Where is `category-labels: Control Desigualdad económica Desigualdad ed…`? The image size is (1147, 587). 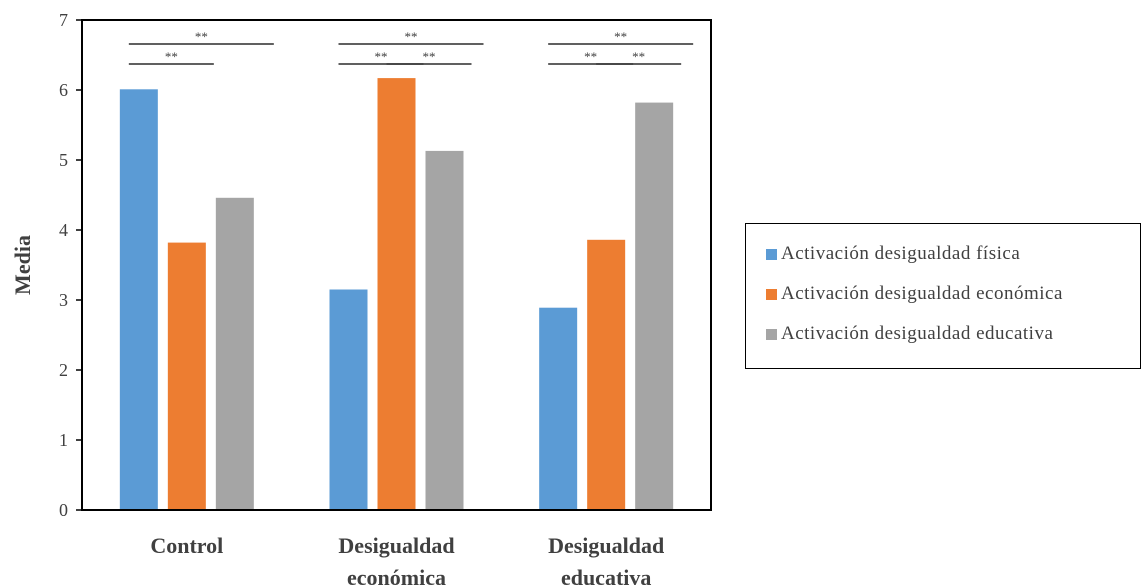 category-labels: Control Desigualdad económica Desigualdad ed… is located at coordinates (407, 560).